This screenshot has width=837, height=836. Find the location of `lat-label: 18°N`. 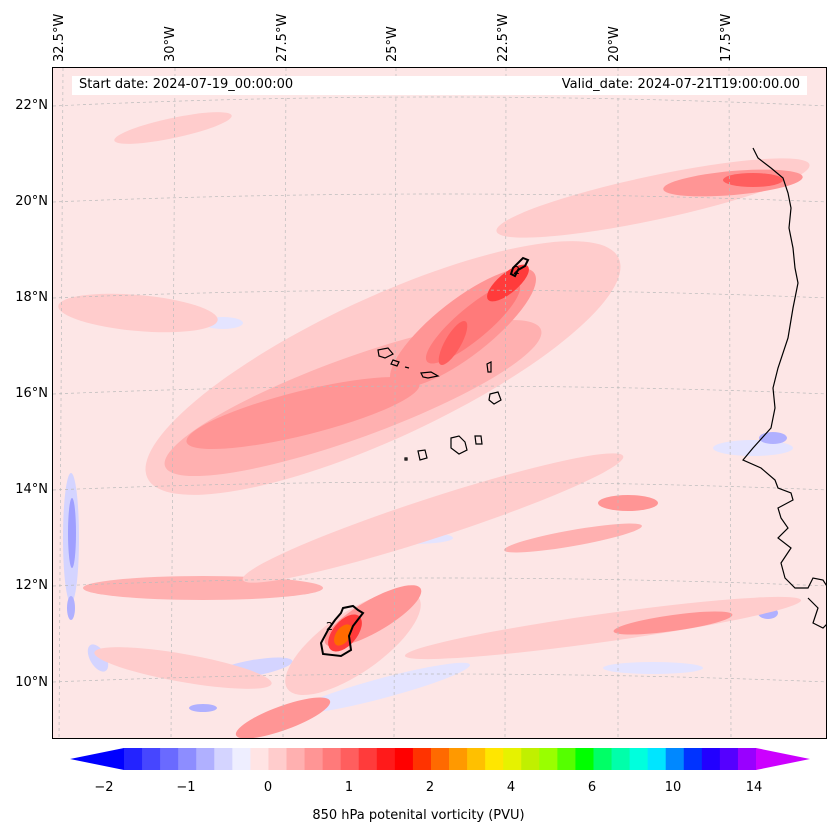

lat-label: 18°N is located at coordinates (31, 297).